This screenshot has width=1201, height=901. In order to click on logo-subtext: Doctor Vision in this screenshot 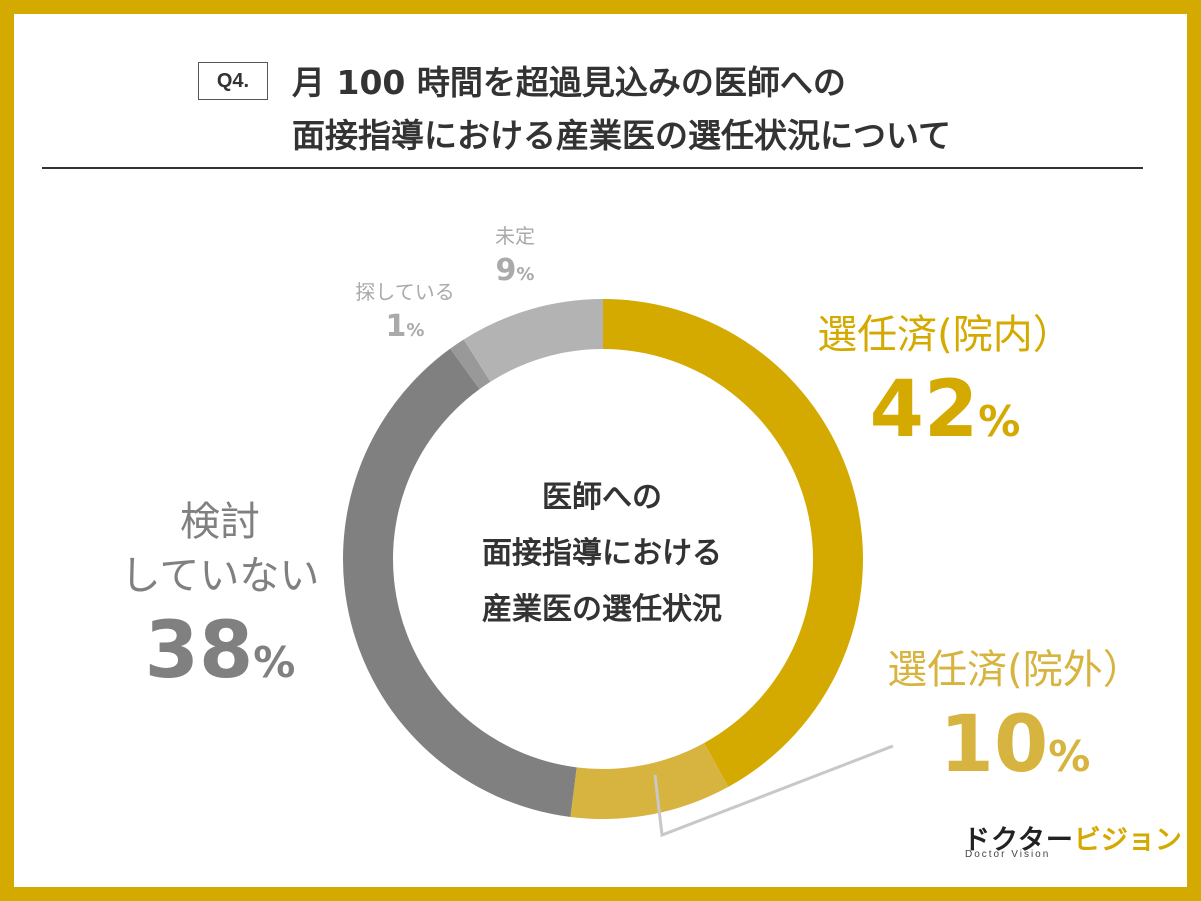, I will do `click(1008, 854)`.